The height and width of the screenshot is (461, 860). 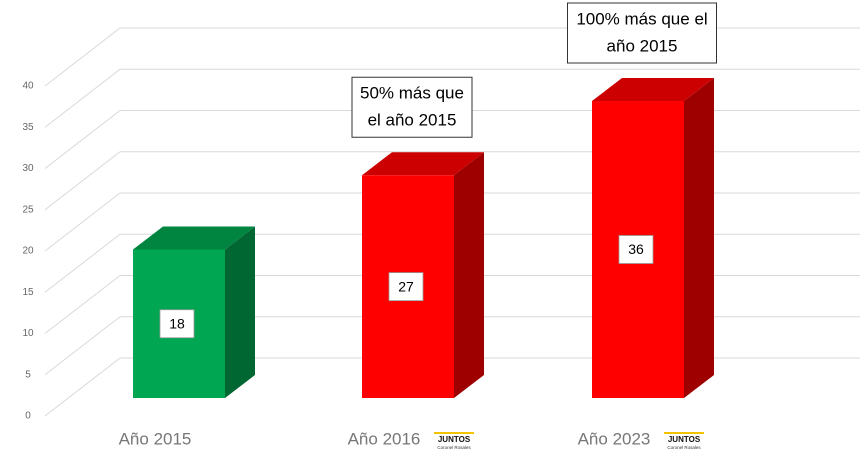 What do you see at coordinates (642, 45) in the screenshot?
I see `annotation-text: año 2015` at bounding box center [642, 45].